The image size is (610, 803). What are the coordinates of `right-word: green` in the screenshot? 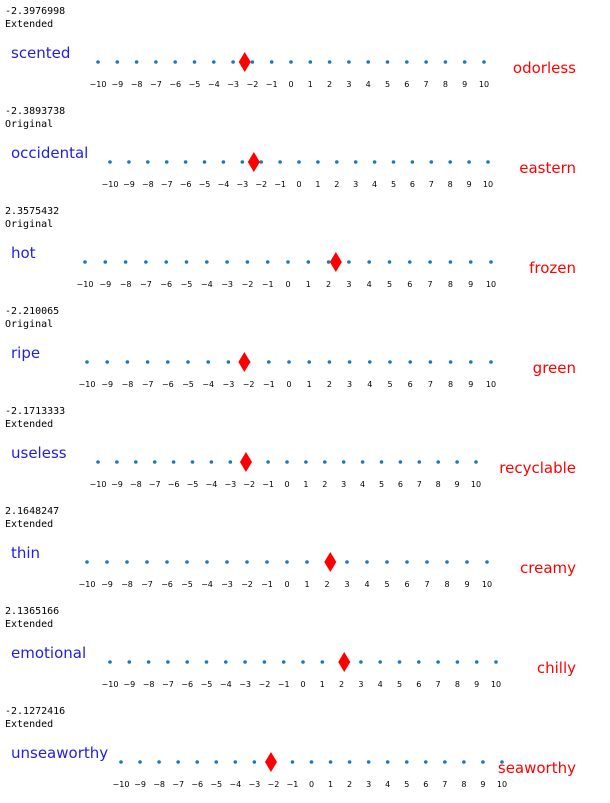 It's located at (554, 368).